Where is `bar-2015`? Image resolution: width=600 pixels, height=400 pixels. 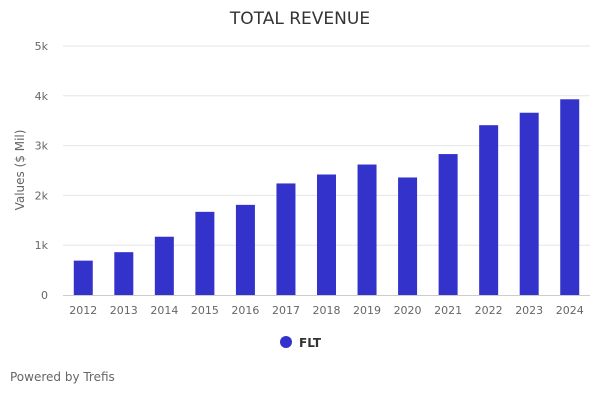 bar-2015 is located at coordinates (205, 253).